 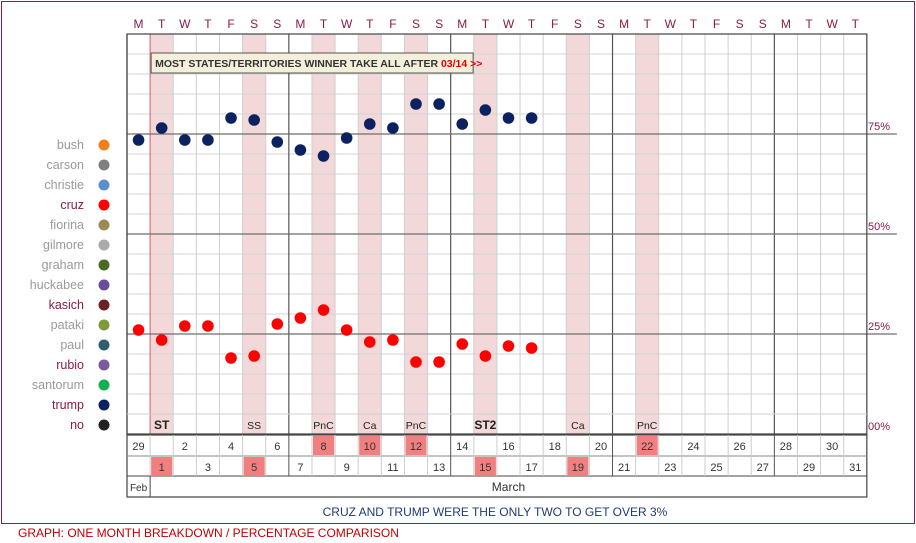 I want to click on day-label: 31, so click(x=855, y=468).